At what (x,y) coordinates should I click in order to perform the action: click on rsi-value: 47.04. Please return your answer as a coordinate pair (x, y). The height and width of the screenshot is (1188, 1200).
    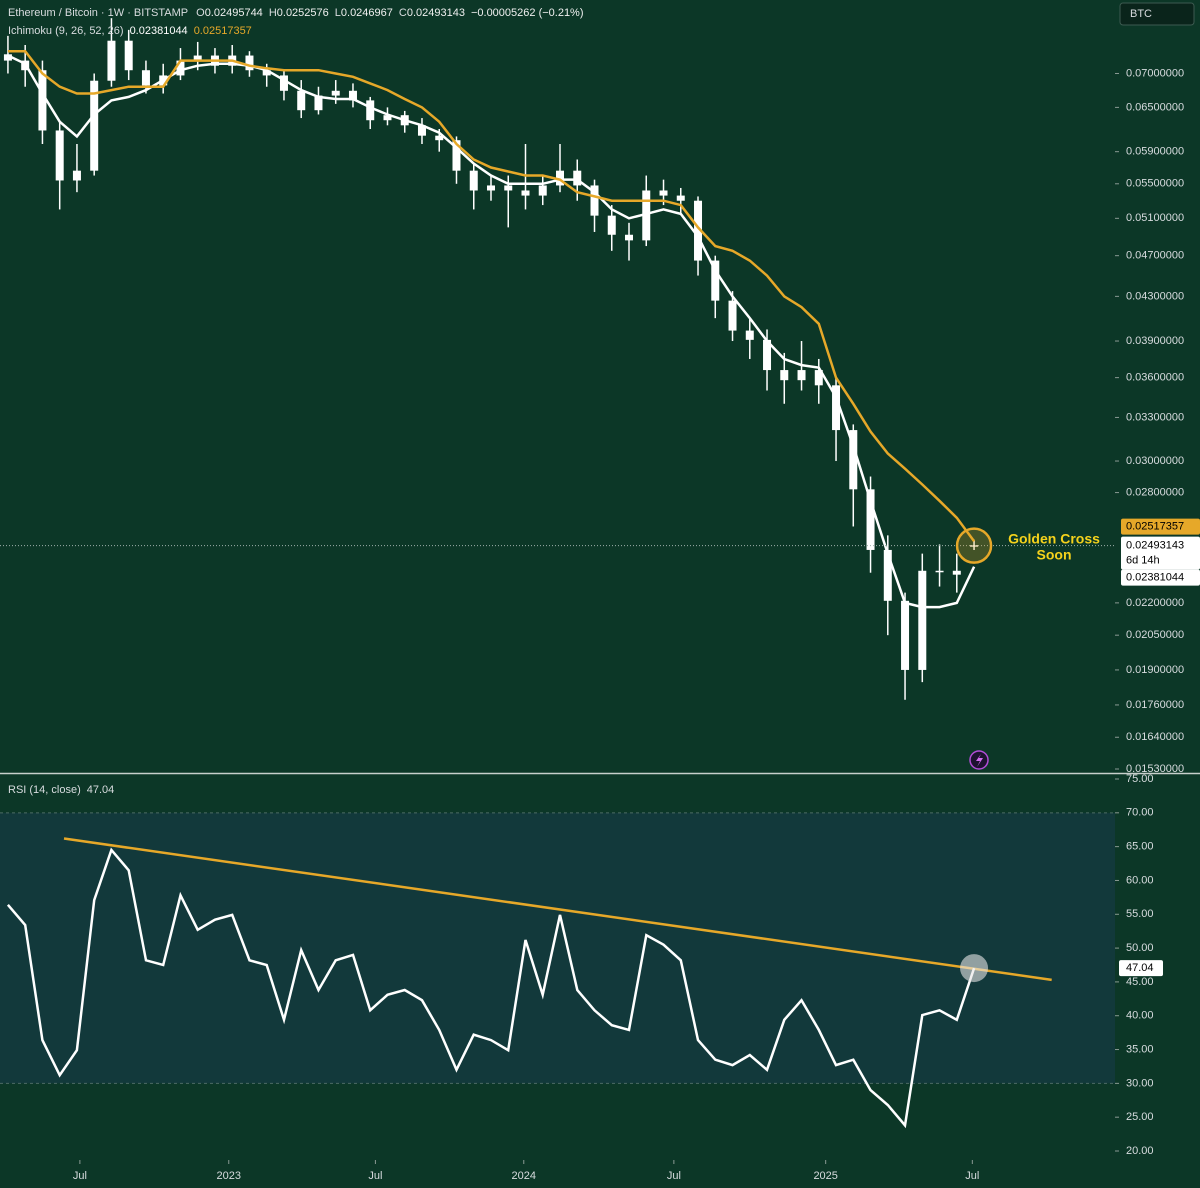
    Looking at the image, I should click on (101, 790).